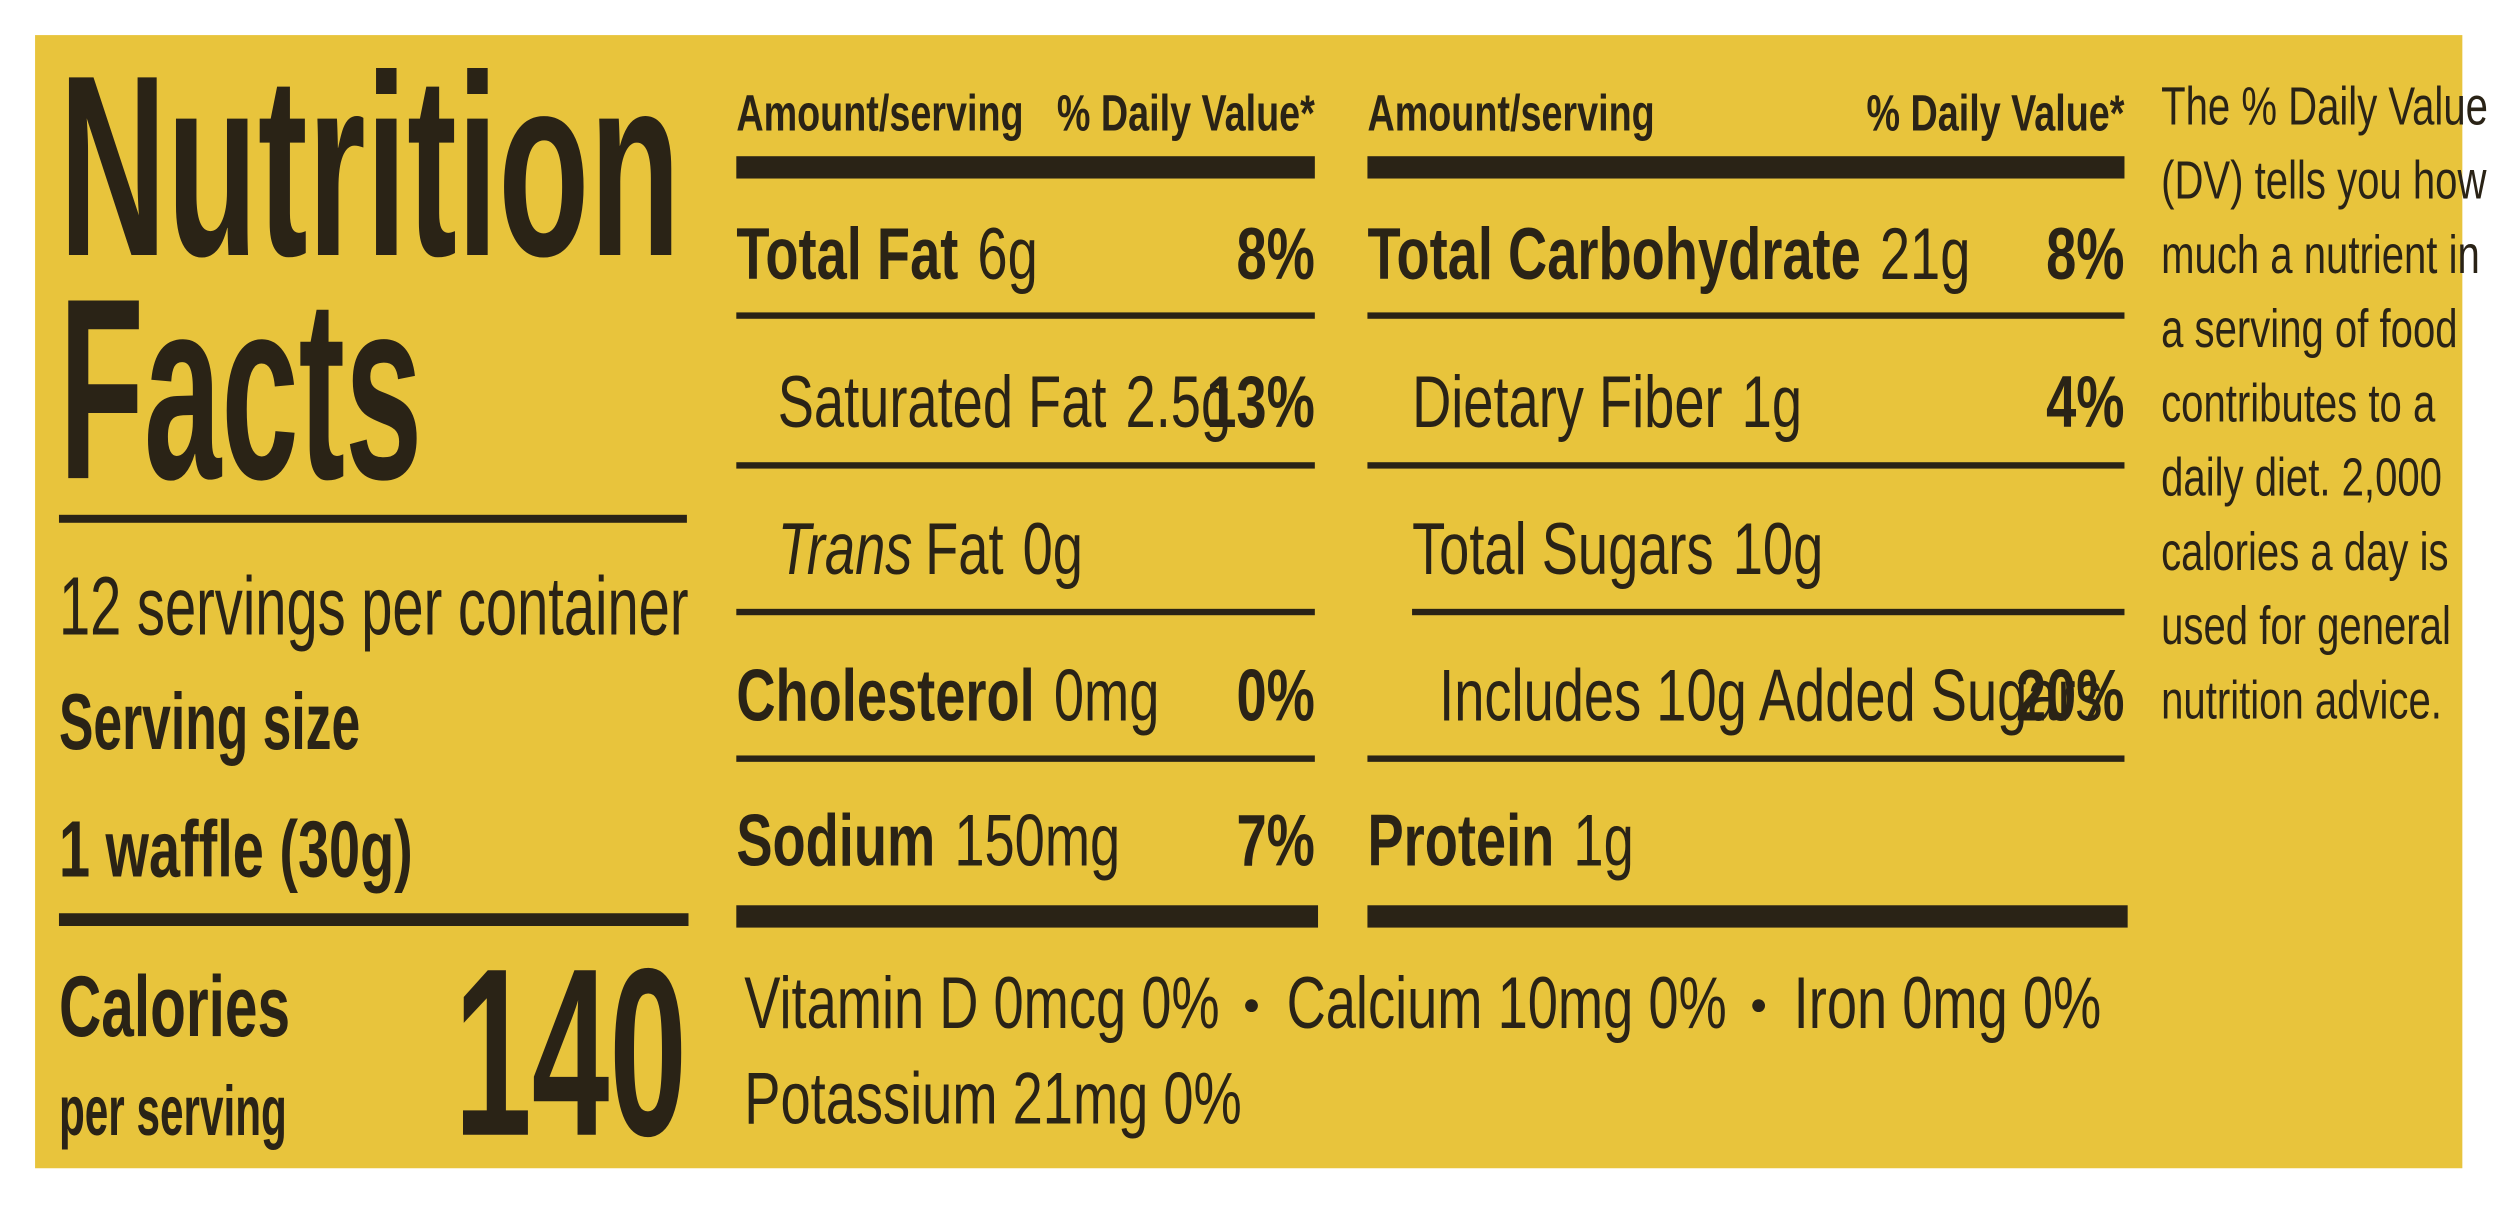 This screenshot has width=2499, height=1207. What do you see at coordinates (964, 549) in the screenshot?
I see `nutrient-name: Fat` at bounding box center [964, 549].